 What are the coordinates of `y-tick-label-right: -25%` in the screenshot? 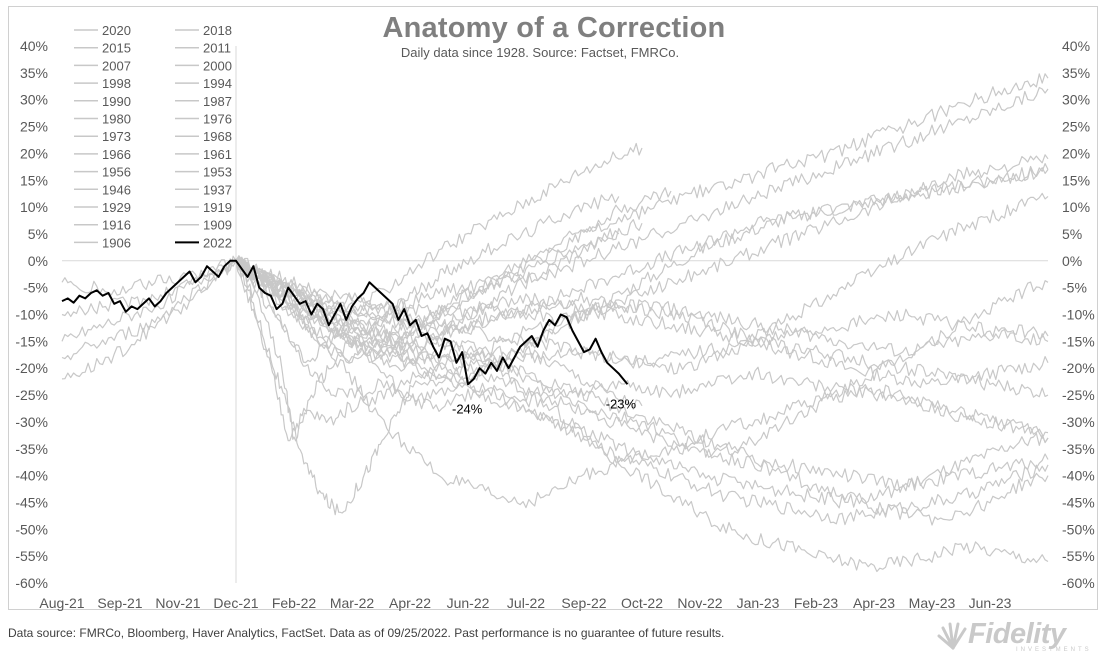 It's located at (1078, 395).